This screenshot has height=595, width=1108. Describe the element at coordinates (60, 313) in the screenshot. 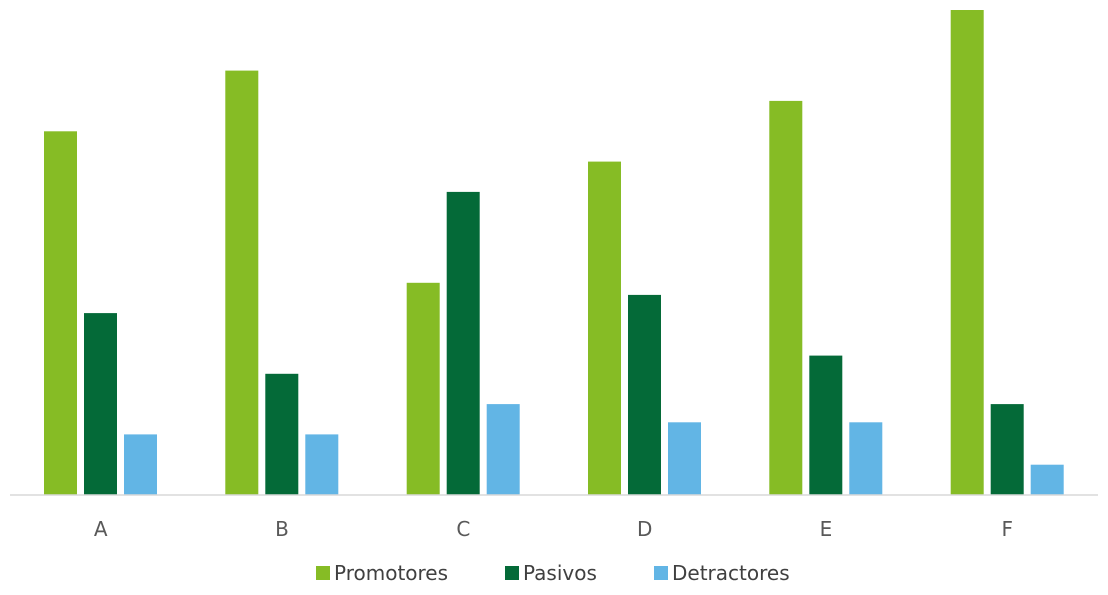

I see `bar-promotores-a` at that location.